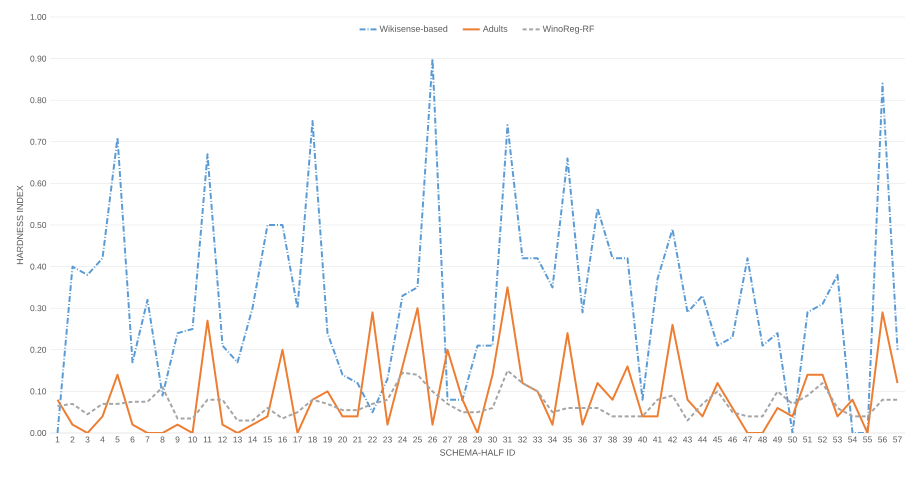 The width and height of the screenshot is (919, 501). Describe the element at coordinates (38, 59) in the screenshot. I see `y-tick-label: 0.90` at that location.